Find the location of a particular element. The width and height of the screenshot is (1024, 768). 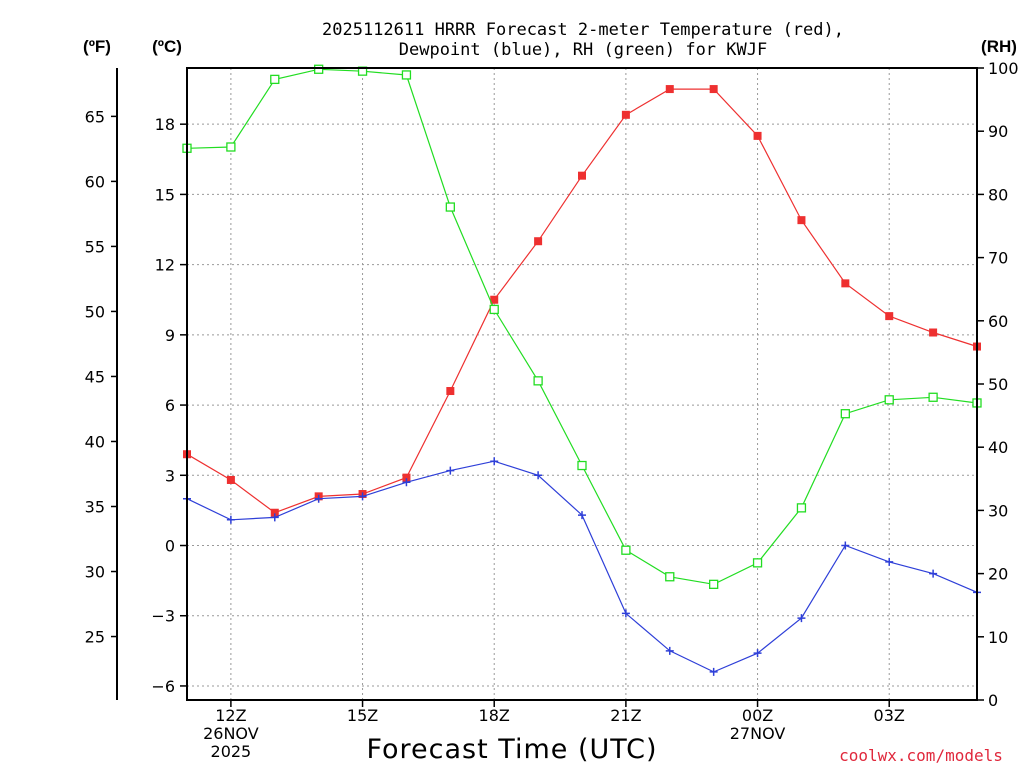

celsius-tick-label: 18 is located at coordinates (165, 124).